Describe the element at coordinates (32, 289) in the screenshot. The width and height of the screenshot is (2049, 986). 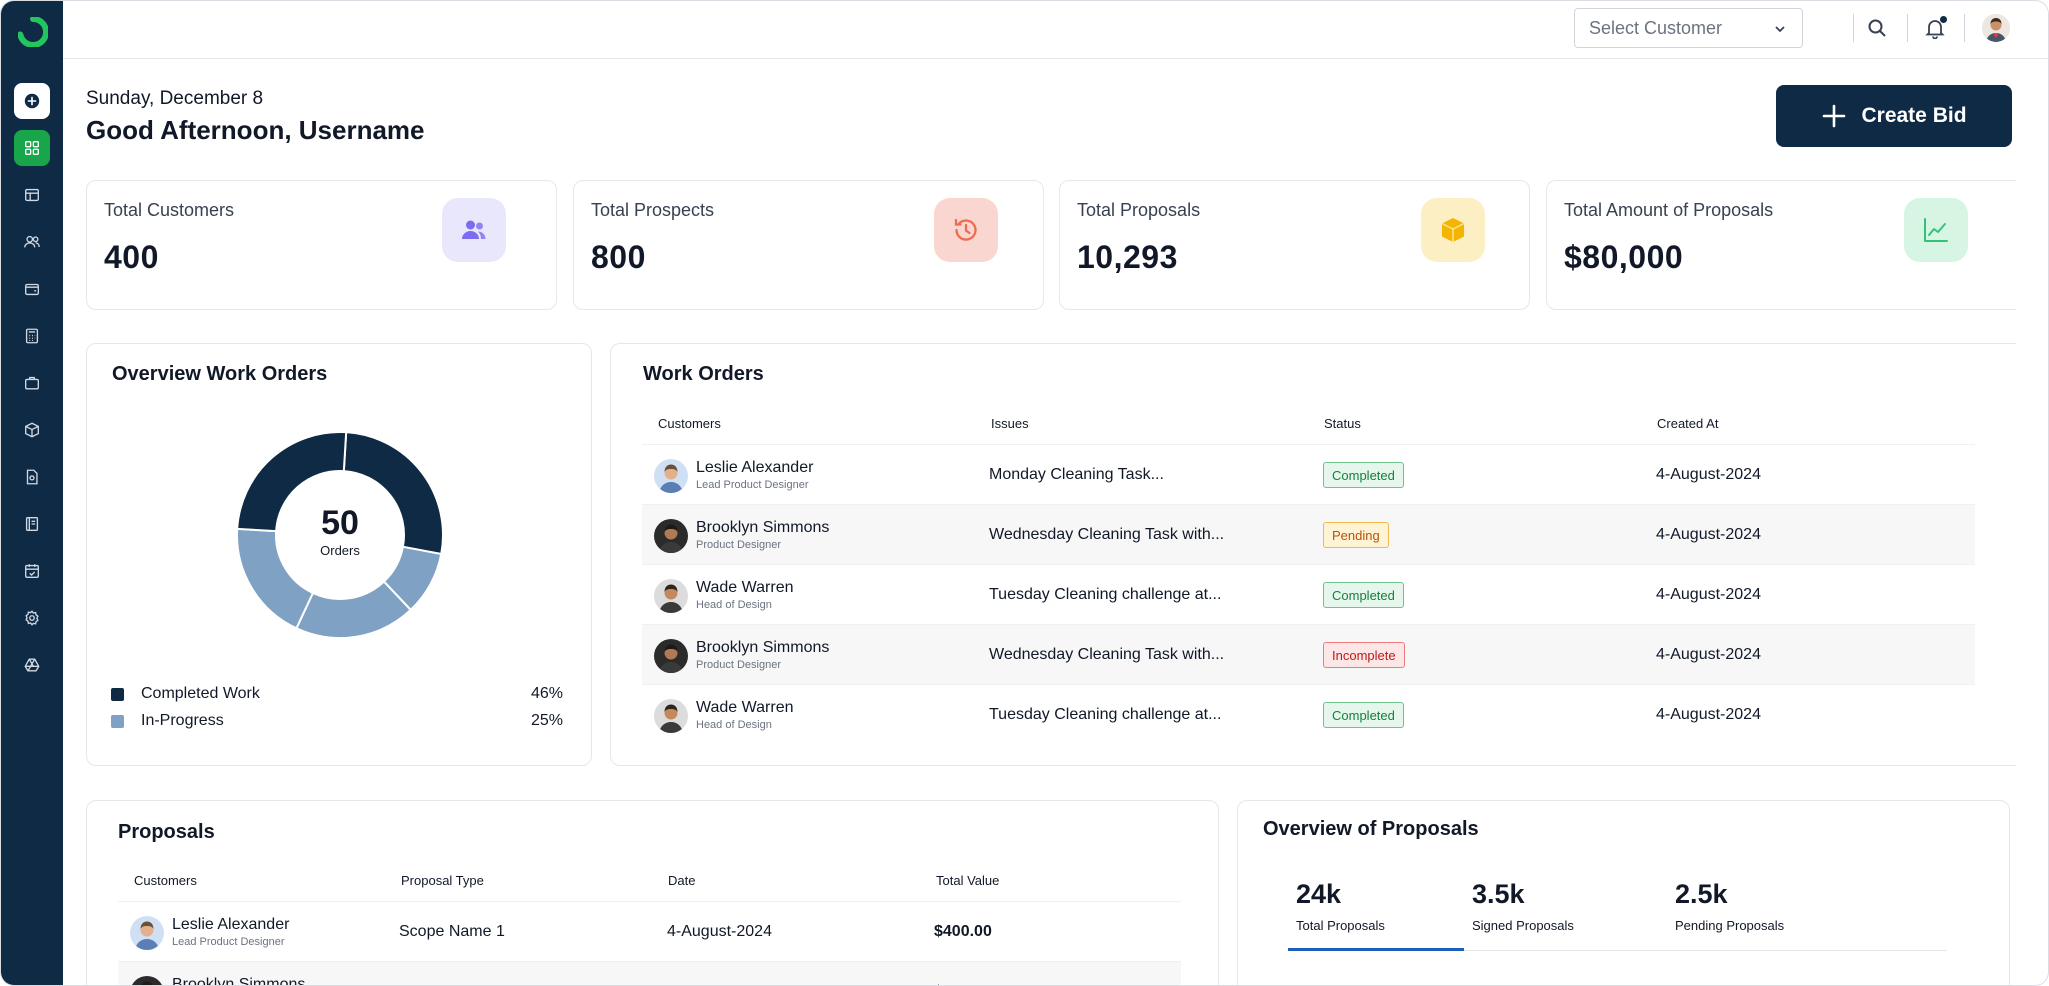
I see `sidebar-item-wallet` at that location.